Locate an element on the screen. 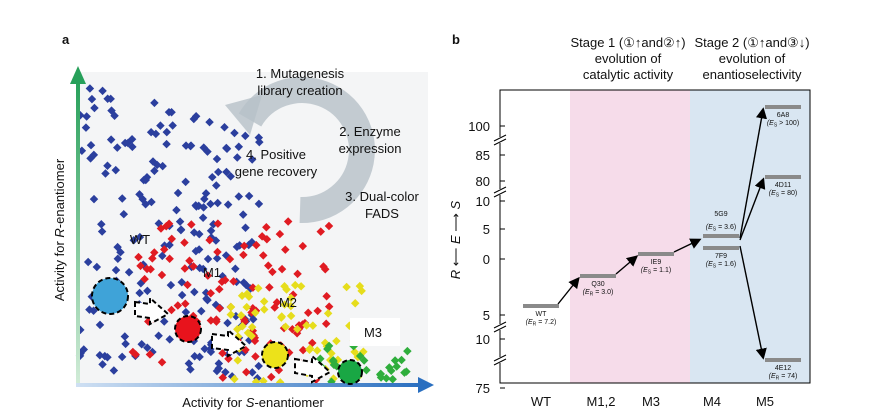 The image size is (877, 420). step-text: gene recovery is located at coordinates (276, 171).